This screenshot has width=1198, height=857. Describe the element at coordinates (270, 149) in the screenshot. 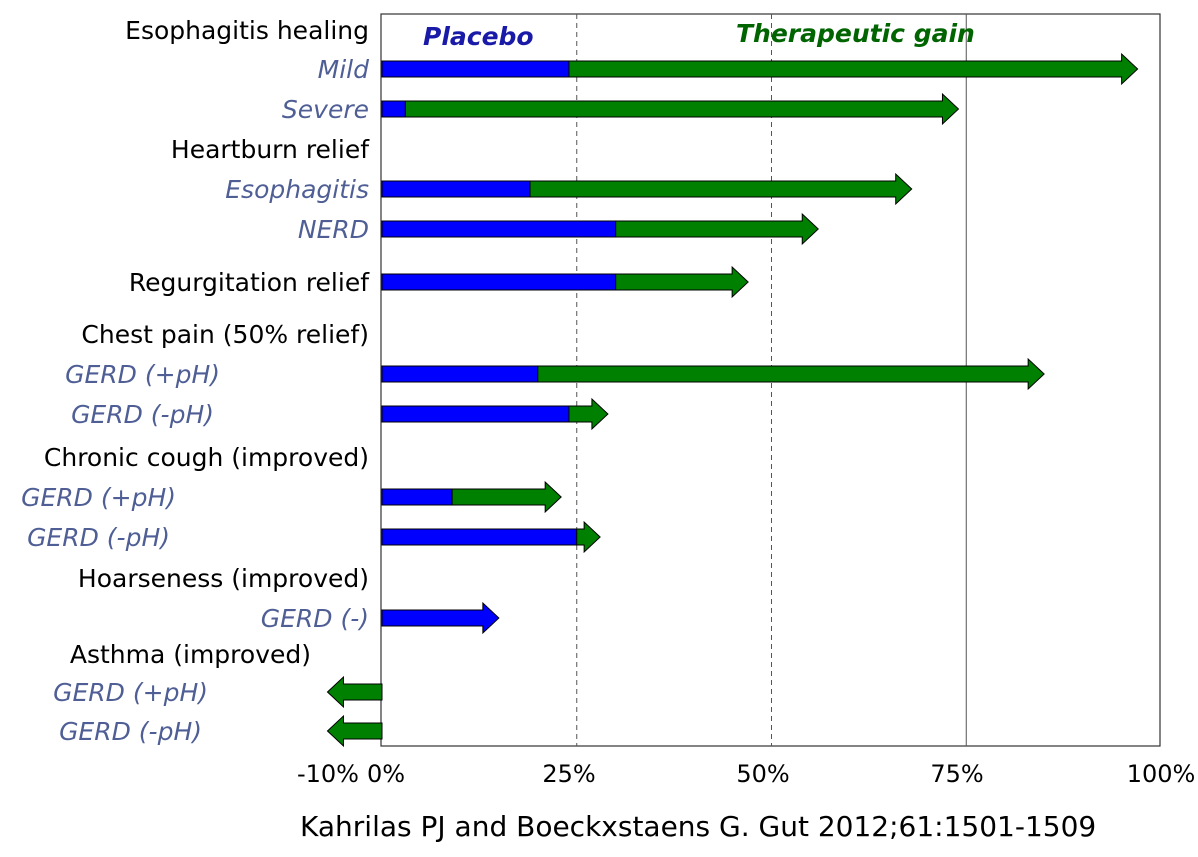

I see `row-header-label: Heartburn relief` at that location.